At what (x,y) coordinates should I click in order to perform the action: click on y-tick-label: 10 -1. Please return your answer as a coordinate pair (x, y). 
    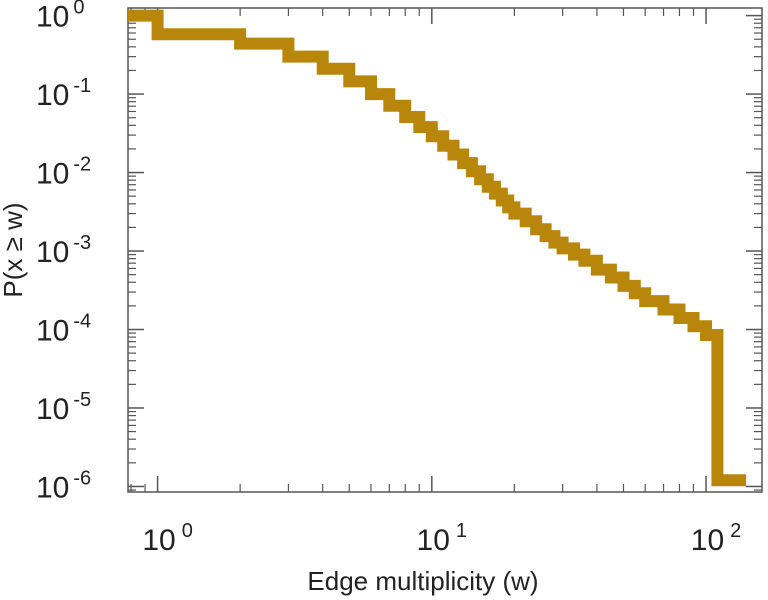
    Looking at the image, I should click on (63, 93).